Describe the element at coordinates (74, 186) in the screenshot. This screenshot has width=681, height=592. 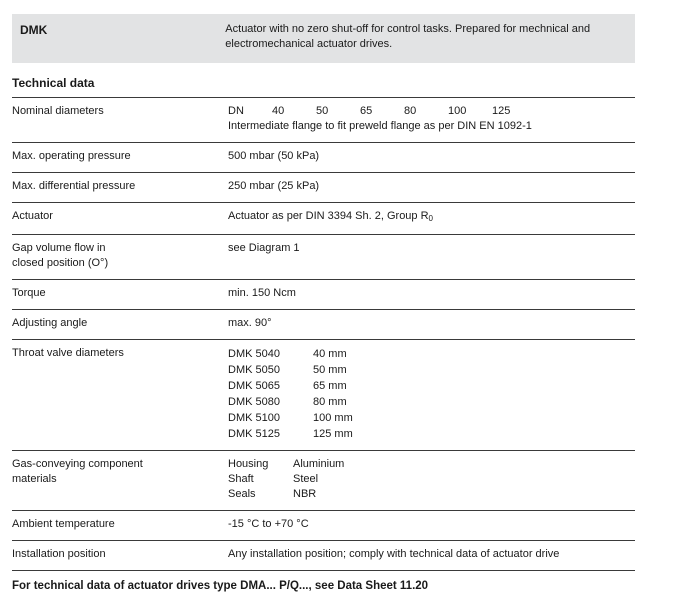
I see `row-label: Max. differential pressure` at that location.